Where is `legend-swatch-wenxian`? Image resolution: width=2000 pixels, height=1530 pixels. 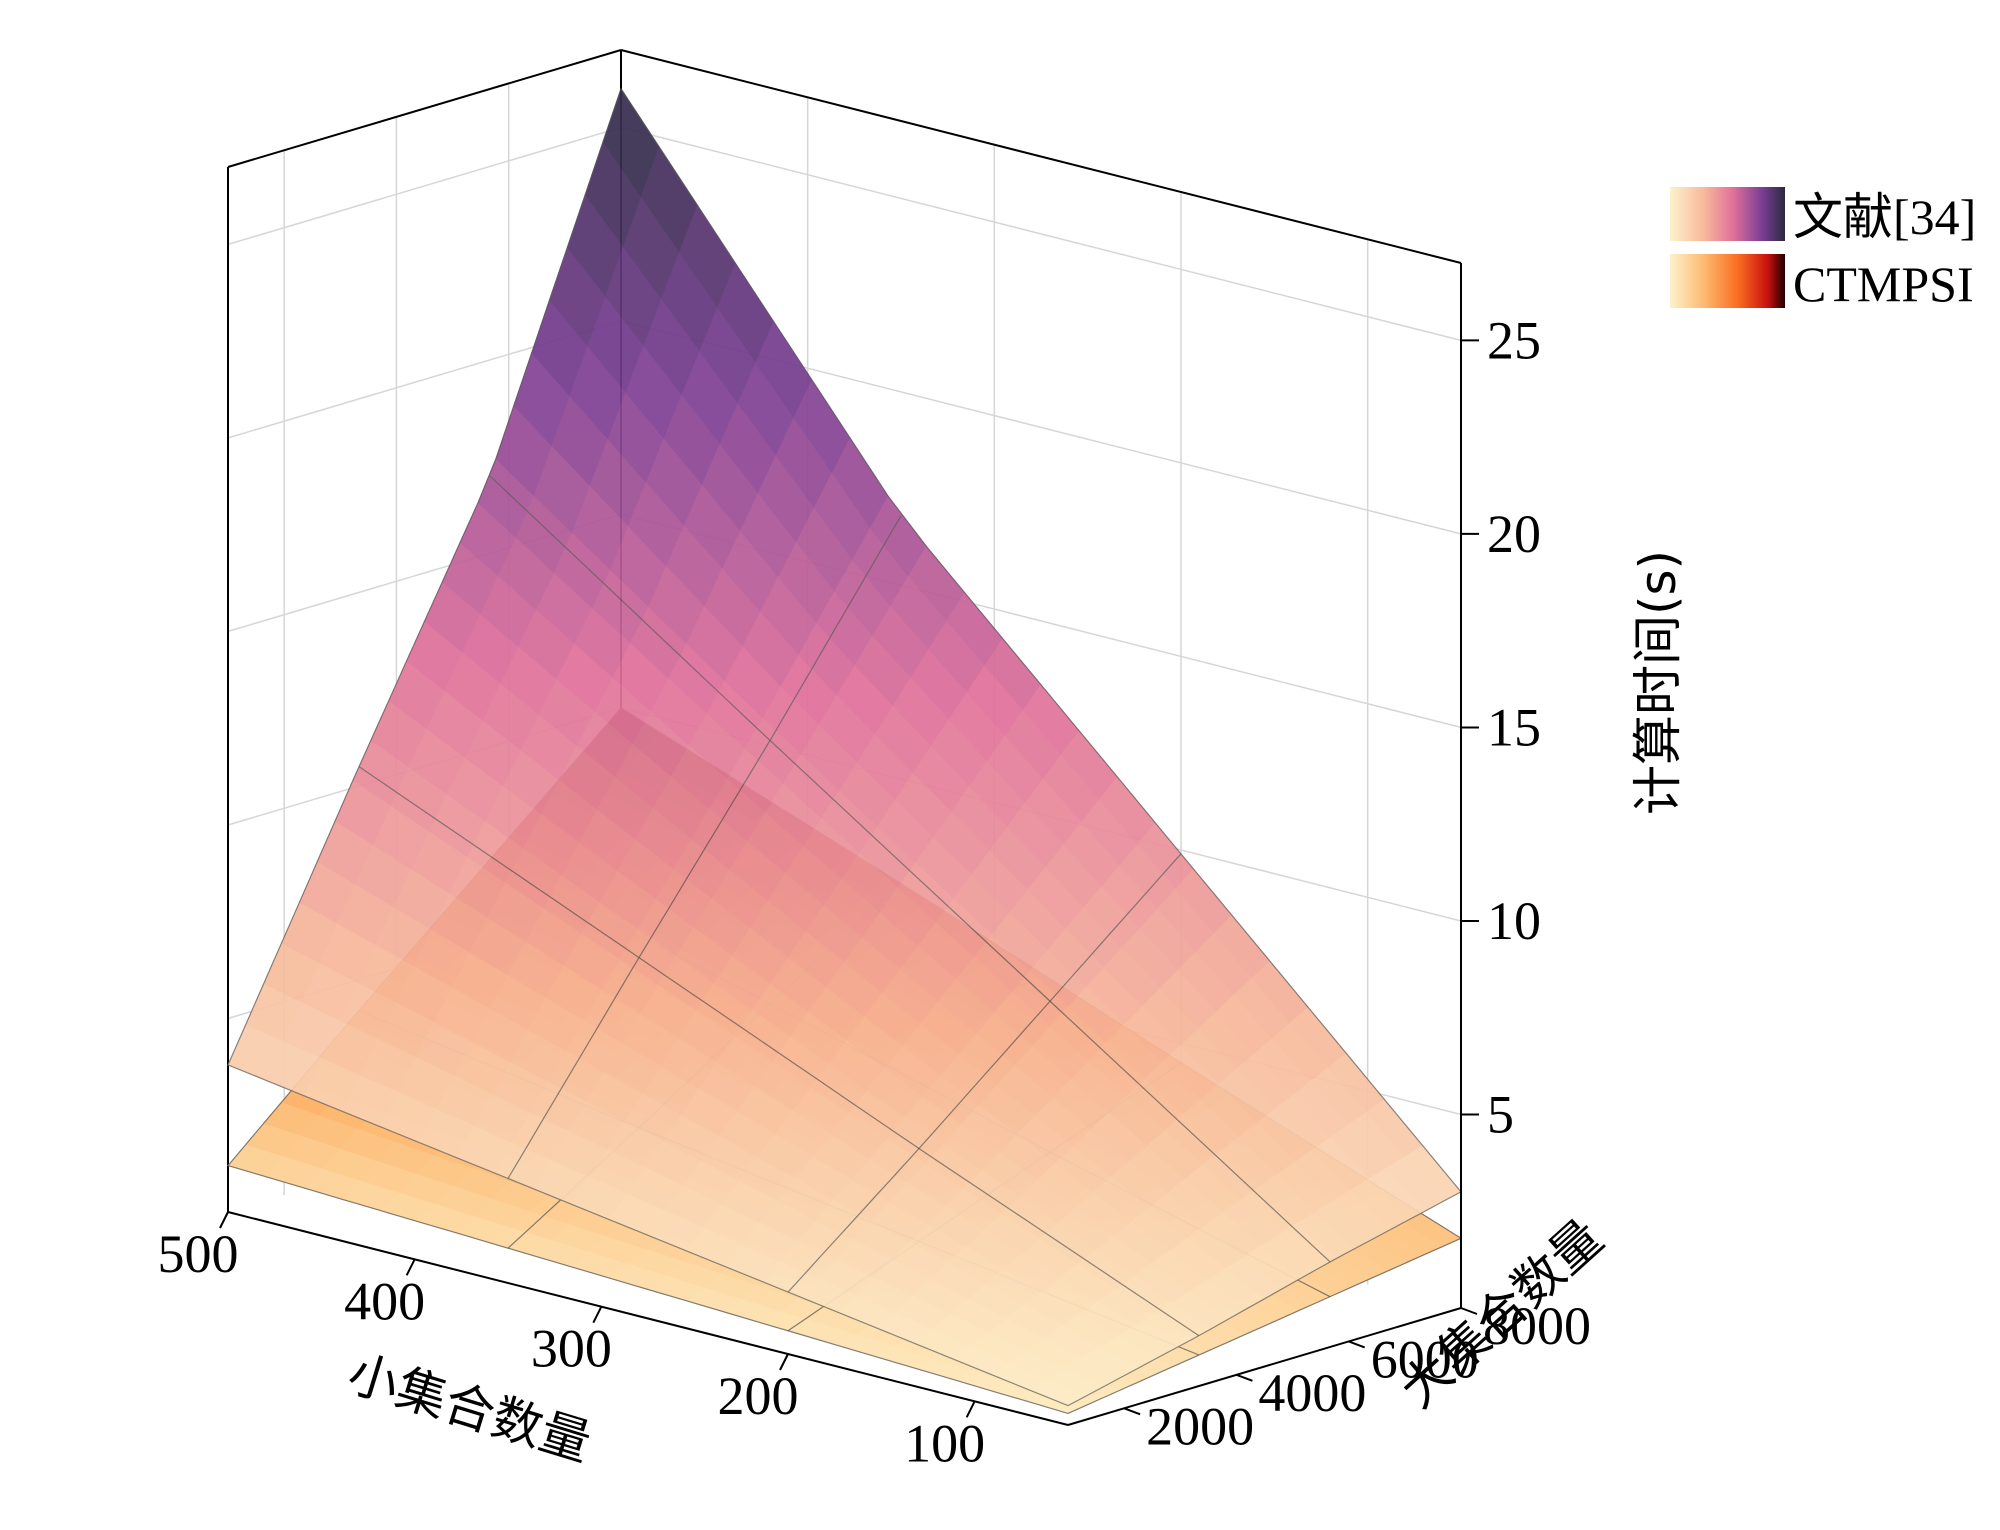
legend-swatch-wenxian is located at coordinates (1727, 214).